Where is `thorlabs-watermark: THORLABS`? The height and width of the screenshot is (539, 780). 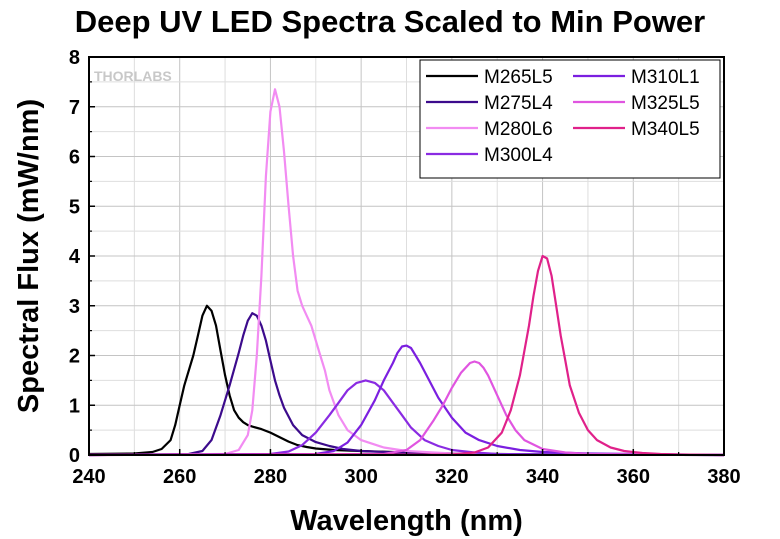
thorlabs-watermark: THORLABS is located at coordinates (133, 76).